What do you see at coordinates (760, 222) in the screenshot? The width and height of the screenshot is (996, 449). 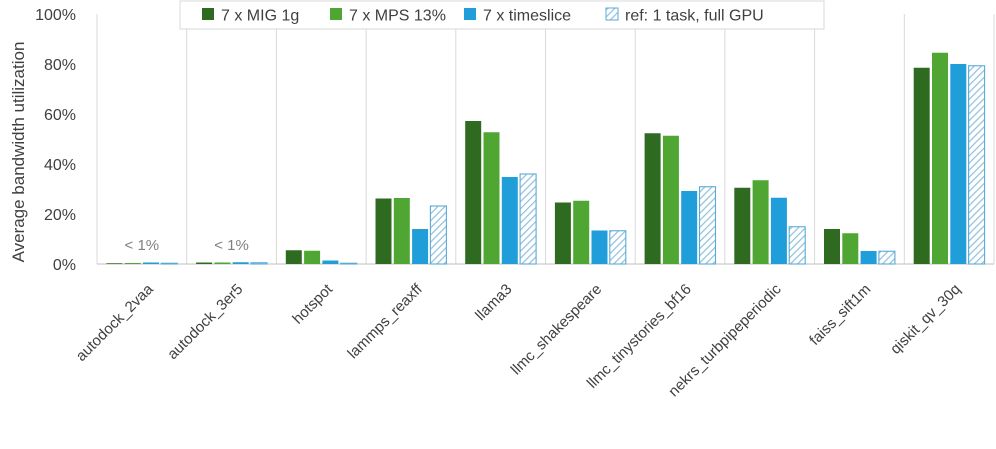 I see `bar: 7 x MPS 13%: 33.5` at bounding box center [760, 222].